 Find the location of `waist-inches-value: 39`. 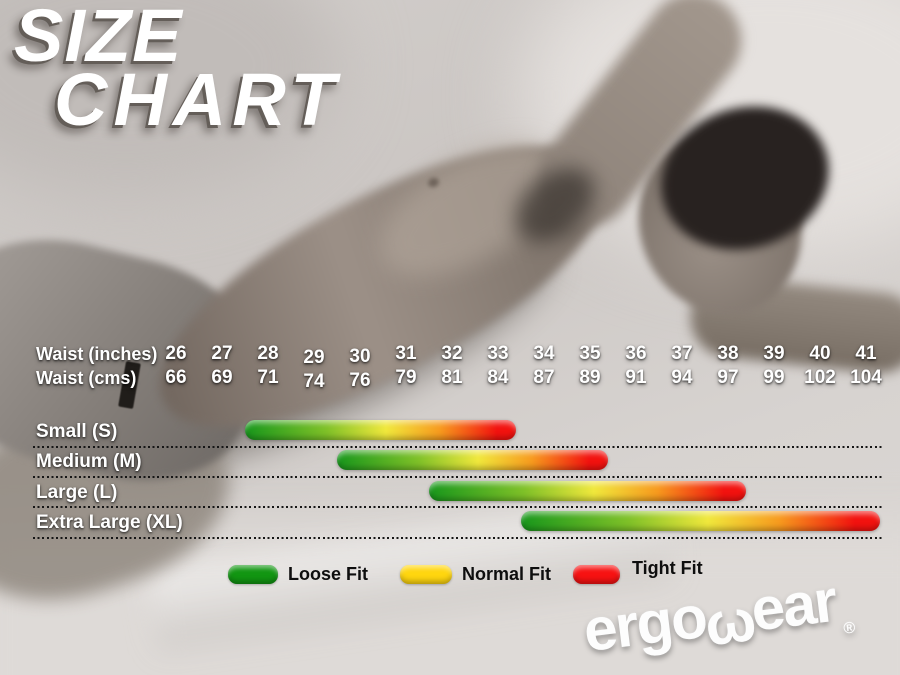

waist-inches-value: 39 is located at coordinates (774, 353).